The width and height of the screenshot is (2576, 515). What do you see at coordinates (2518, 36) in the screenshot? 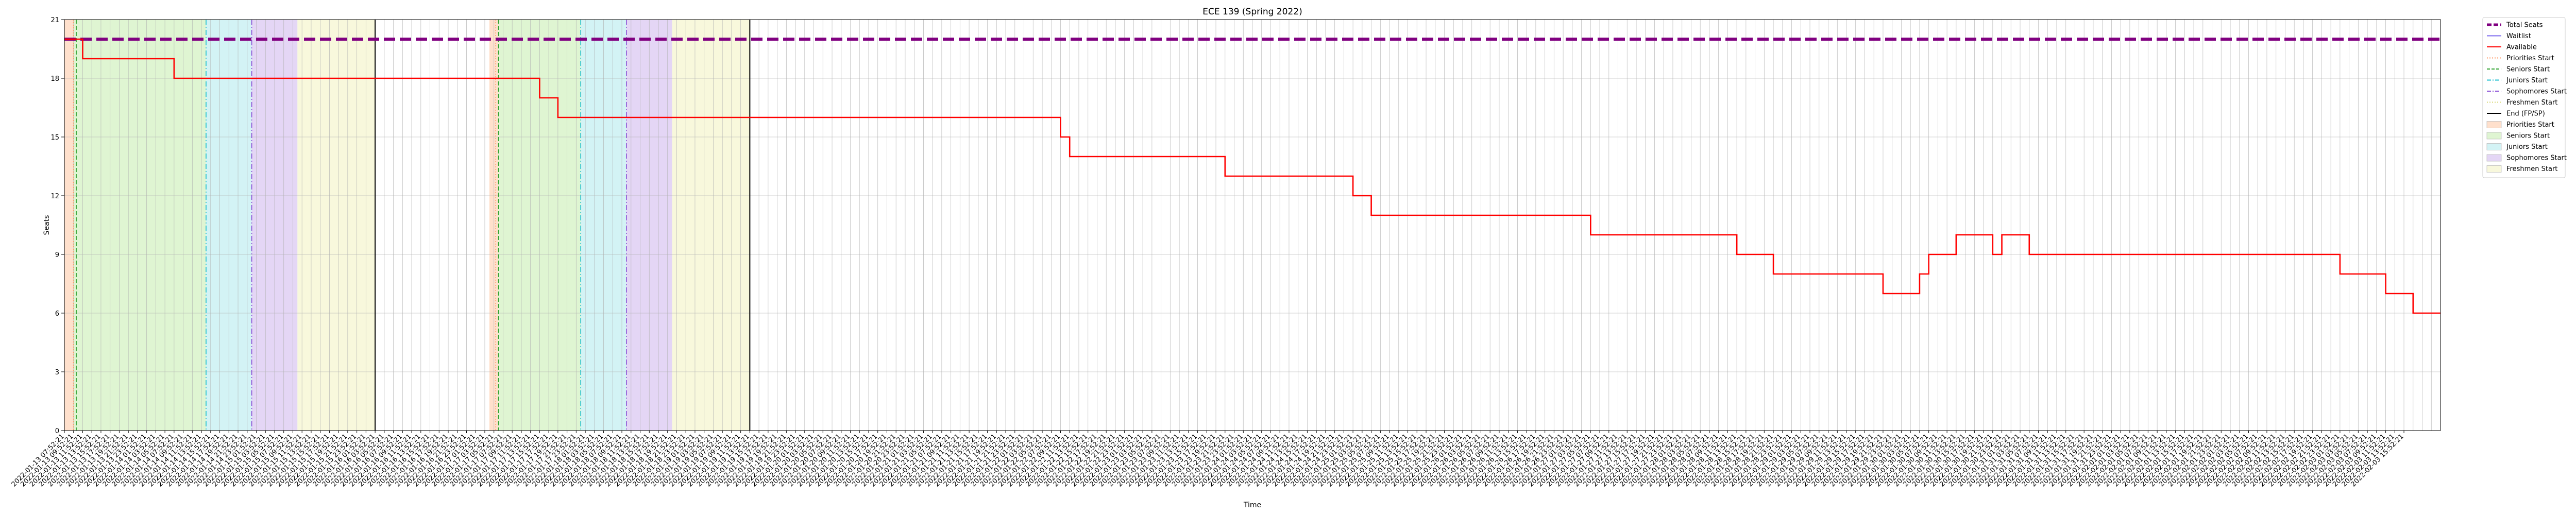
I see `legend-entry-label: Waitlist` at bounding box center [2518, 36].